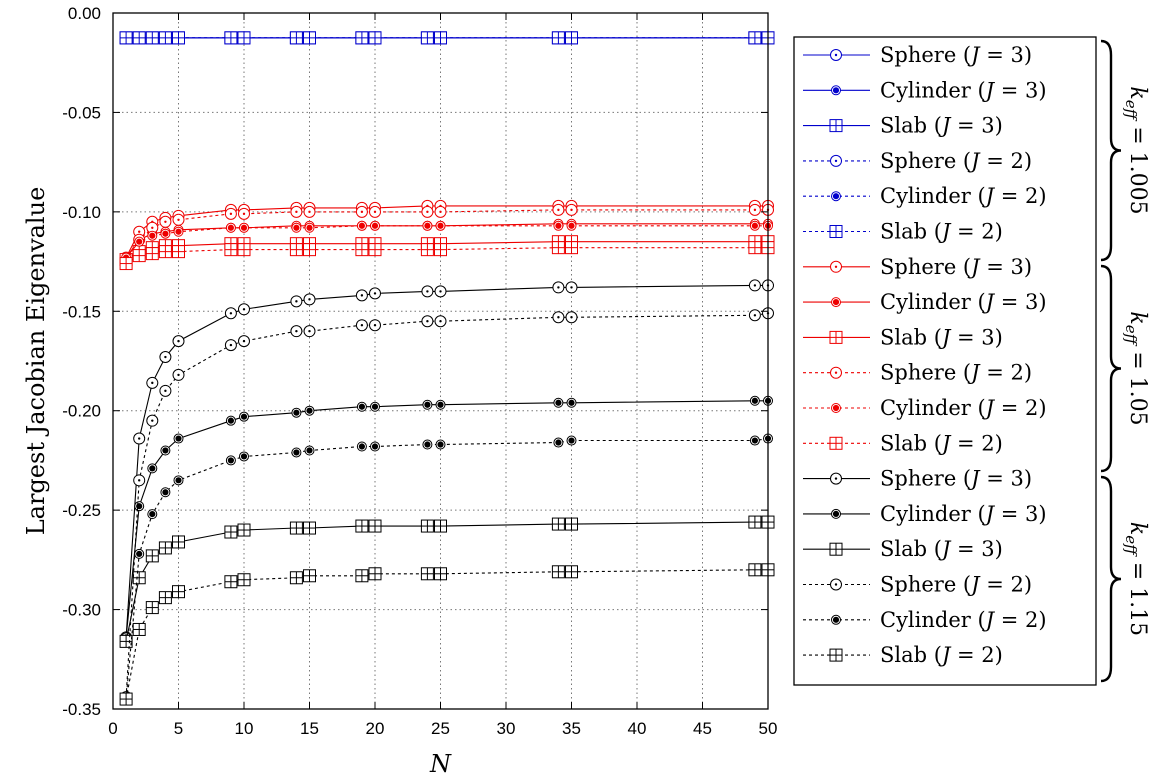  What do you see at coordinates (309, 728) in the screenshot?
I see `x-tick-label: 15` at bounding box center [309, 728].